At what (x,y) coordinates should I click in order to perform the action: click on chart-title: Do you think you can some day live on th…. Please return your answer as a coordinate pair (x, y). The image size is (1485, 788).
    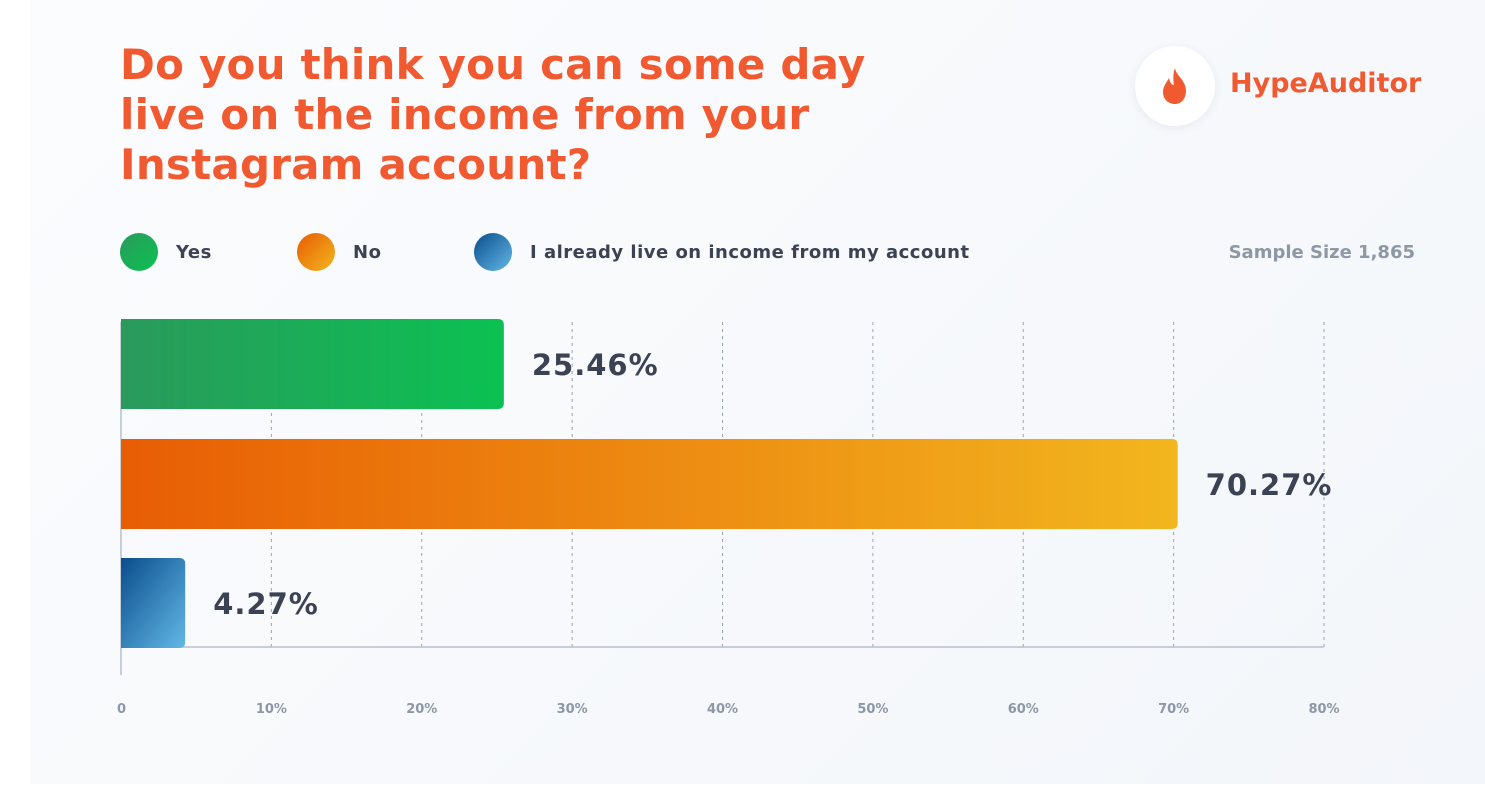
    Looking at the image, I should click on (493, 114).